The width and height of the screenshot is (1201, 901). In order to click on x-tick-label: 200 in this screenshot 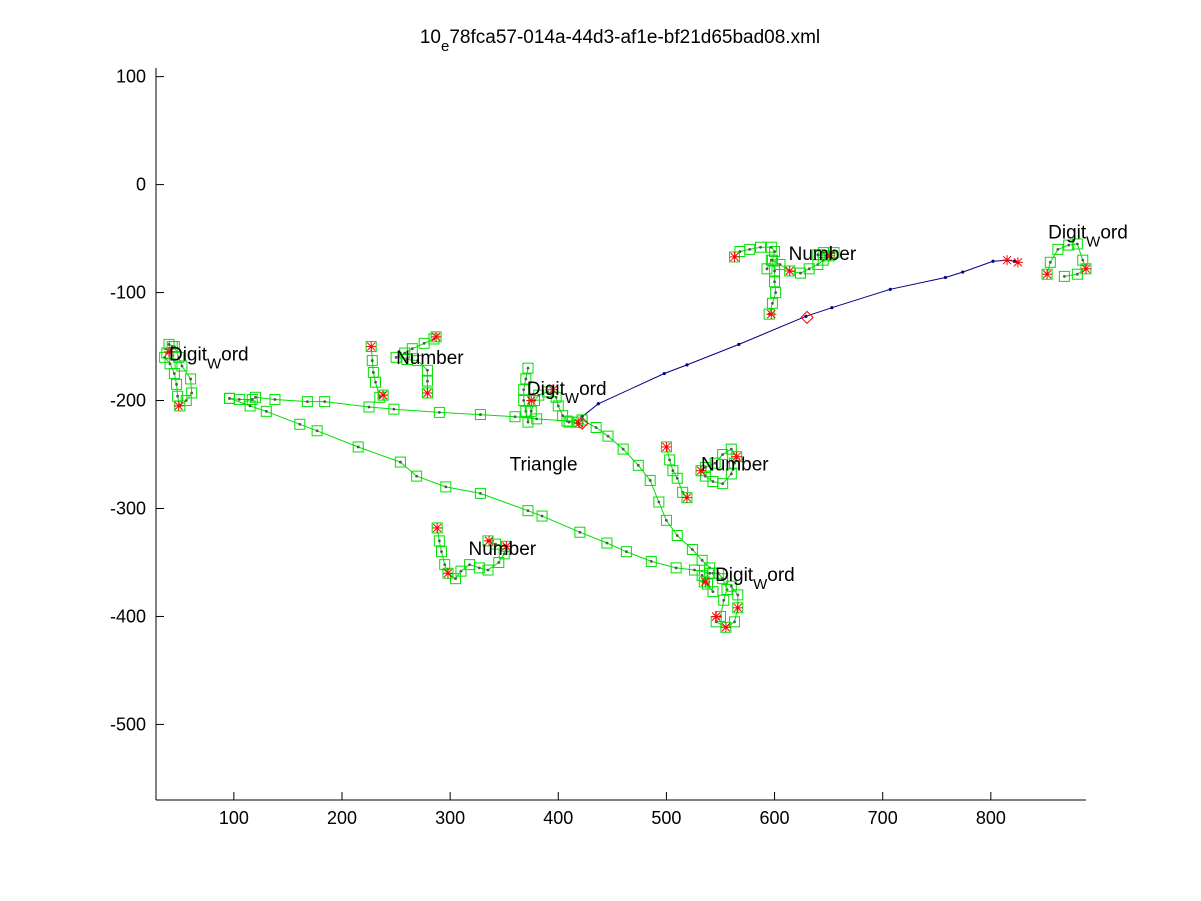, I will do `click(342, 818)`.